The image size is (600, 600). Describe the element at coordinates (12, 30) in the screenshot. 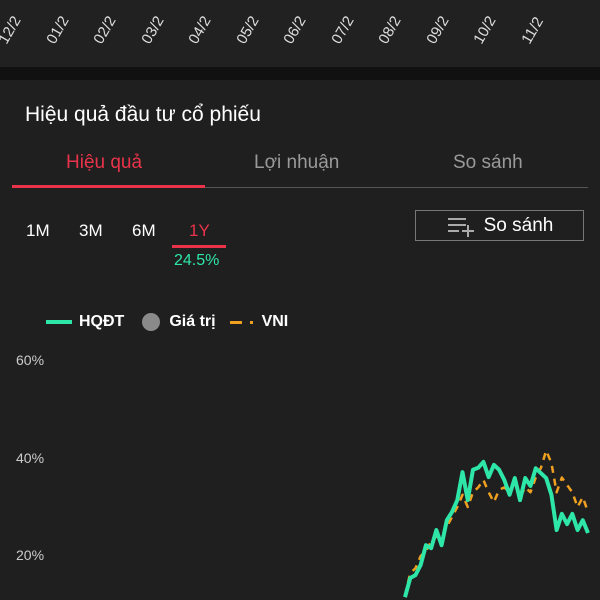

I see `x-tick-label: 12/2` at that location.